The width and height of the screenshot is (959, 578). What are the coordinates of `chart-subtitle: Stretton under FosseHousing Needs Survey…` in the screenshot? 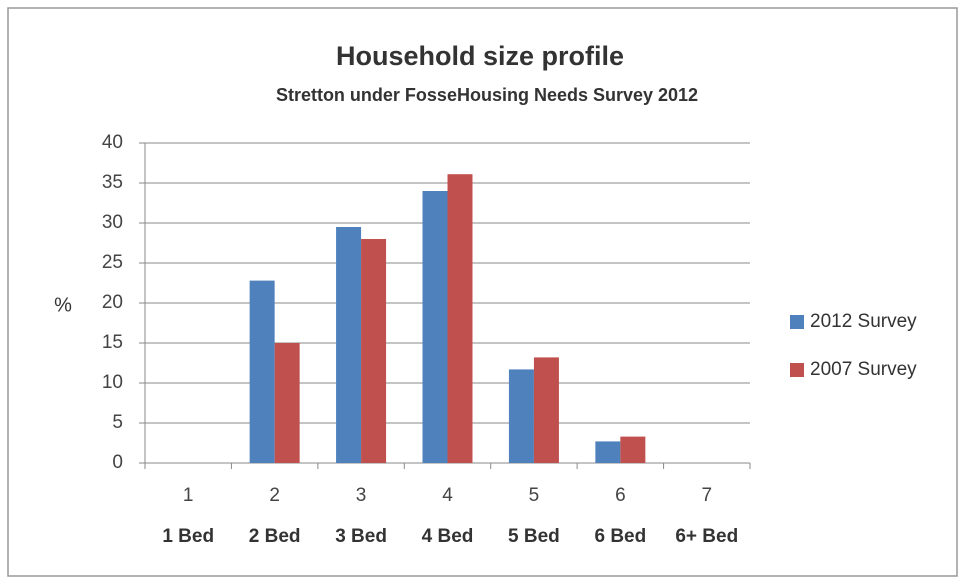 It's located at (487, 95).